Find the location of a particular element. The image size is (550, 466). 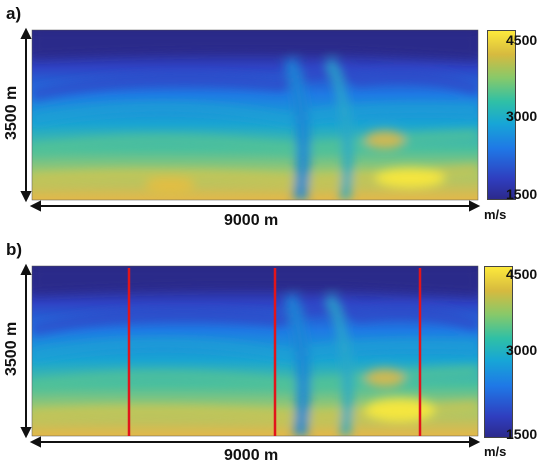

colorbar-unit-a: m/s is located at coordinates (495, 214).